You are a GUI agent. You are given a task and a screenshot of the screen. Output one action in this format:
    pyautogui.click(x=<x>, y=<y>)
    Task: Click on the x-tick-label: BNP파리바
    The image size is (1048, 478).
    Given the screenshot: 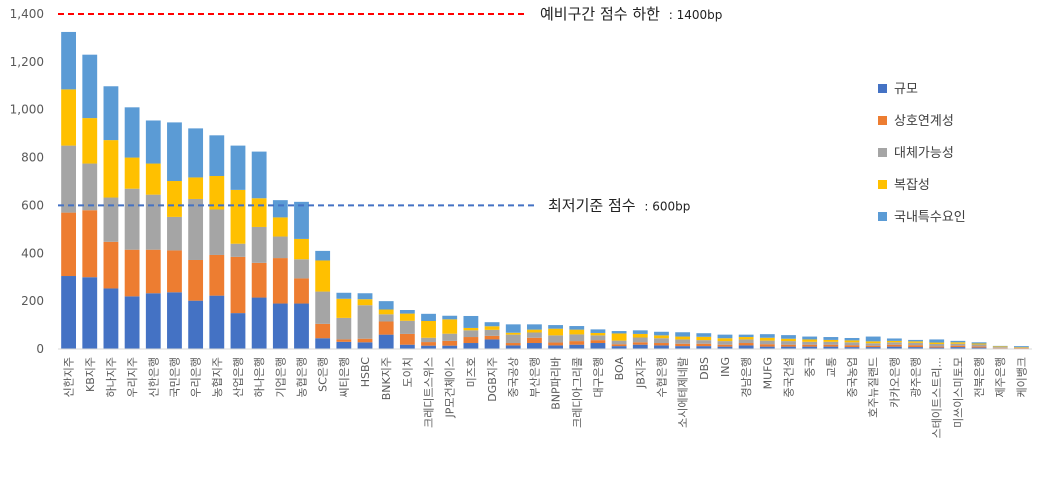 What is the action you would take?
    pyautogui.click(x=556, y=383)
    